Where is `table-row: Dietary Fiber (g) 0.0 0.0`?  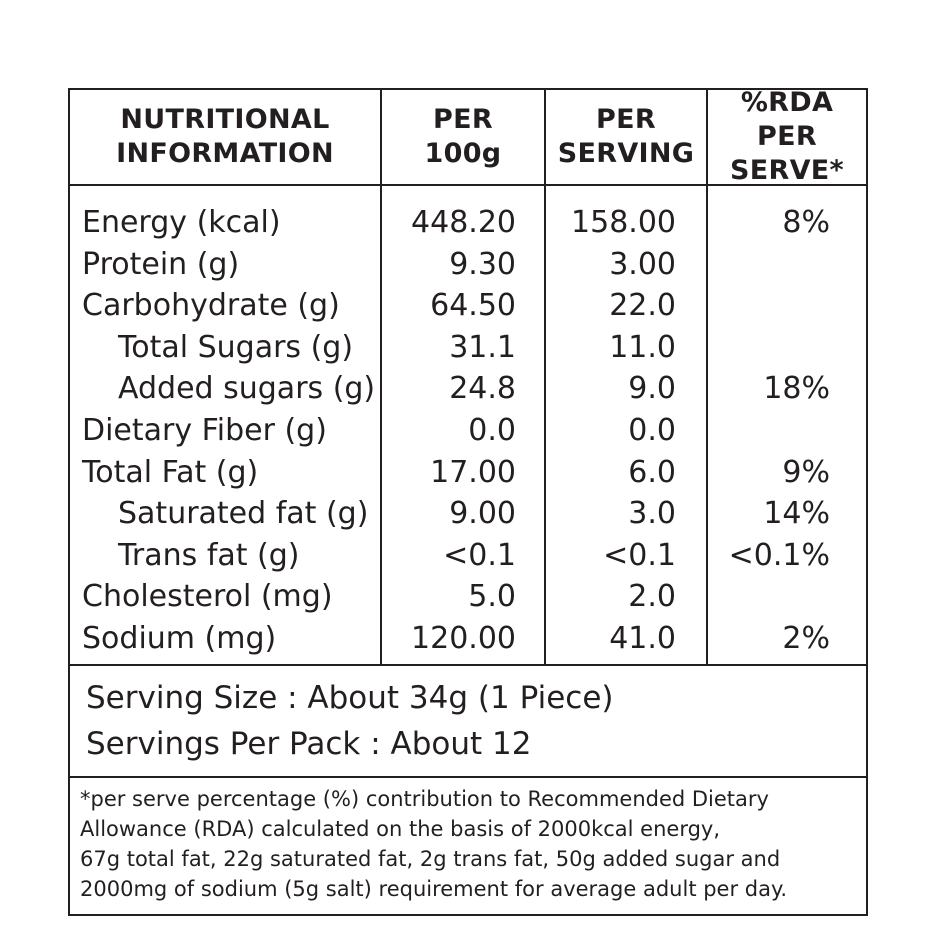 table-row: Dietary Fiber (g) 0.0 0.0 is located at coordinates (468, 431).